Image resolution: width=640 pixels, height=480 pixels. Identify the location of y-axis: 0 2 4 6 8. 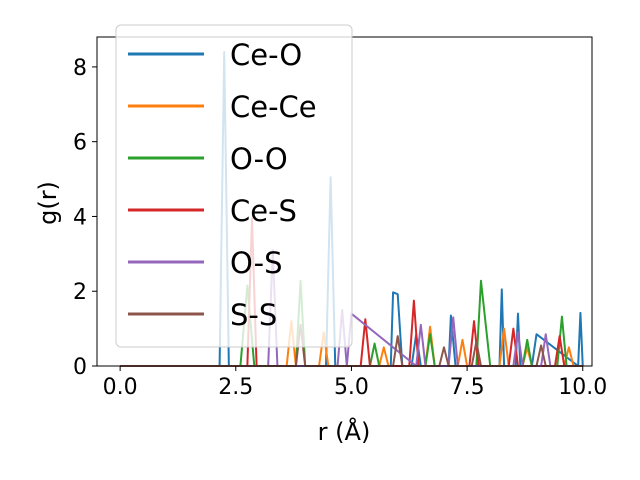
(85, 218).